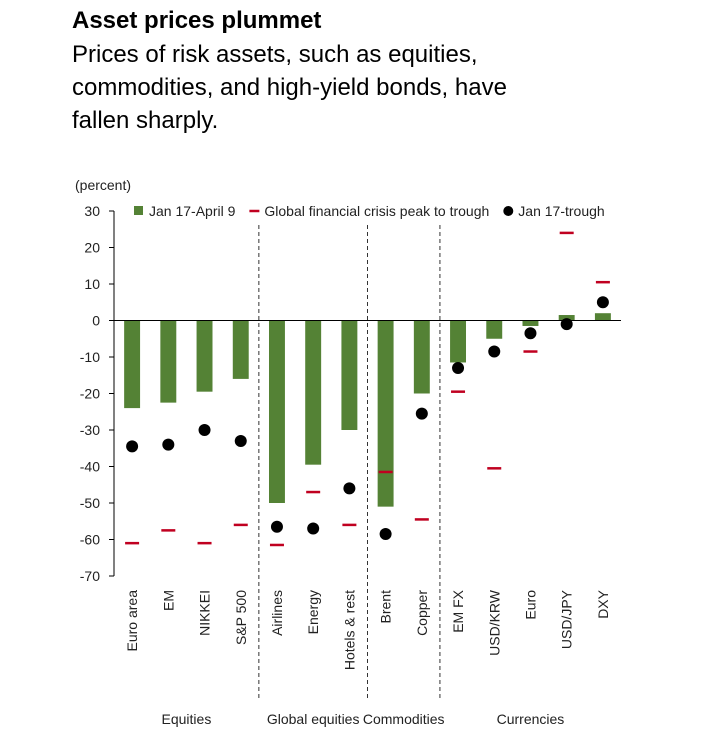 This screenshot has height=748, width=720. What do you see at coordinates (422, 613) in the screenshot?
I see `x-tick-label: Copper` at bounding box center [422, 613].